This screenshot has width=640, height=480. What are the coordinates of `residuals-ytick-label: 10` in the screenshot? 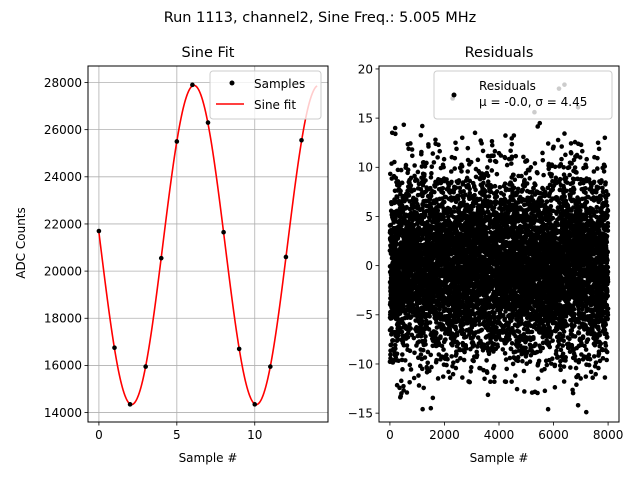 It's located at (365, 168).